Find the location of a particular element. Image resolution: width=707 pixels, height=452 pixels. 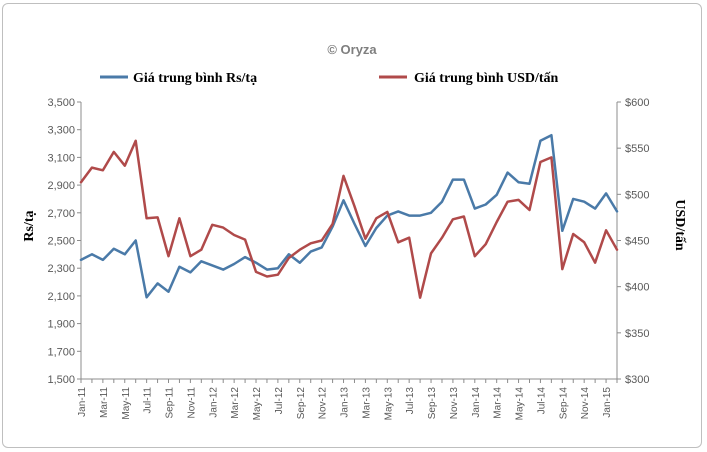

x-tick-label: May-12 is located at coordinates (257, 404).